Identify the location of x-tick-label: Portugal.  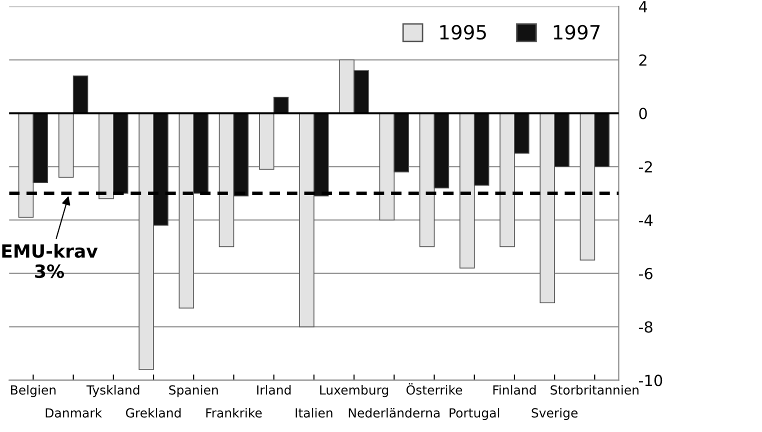
(475, 414).